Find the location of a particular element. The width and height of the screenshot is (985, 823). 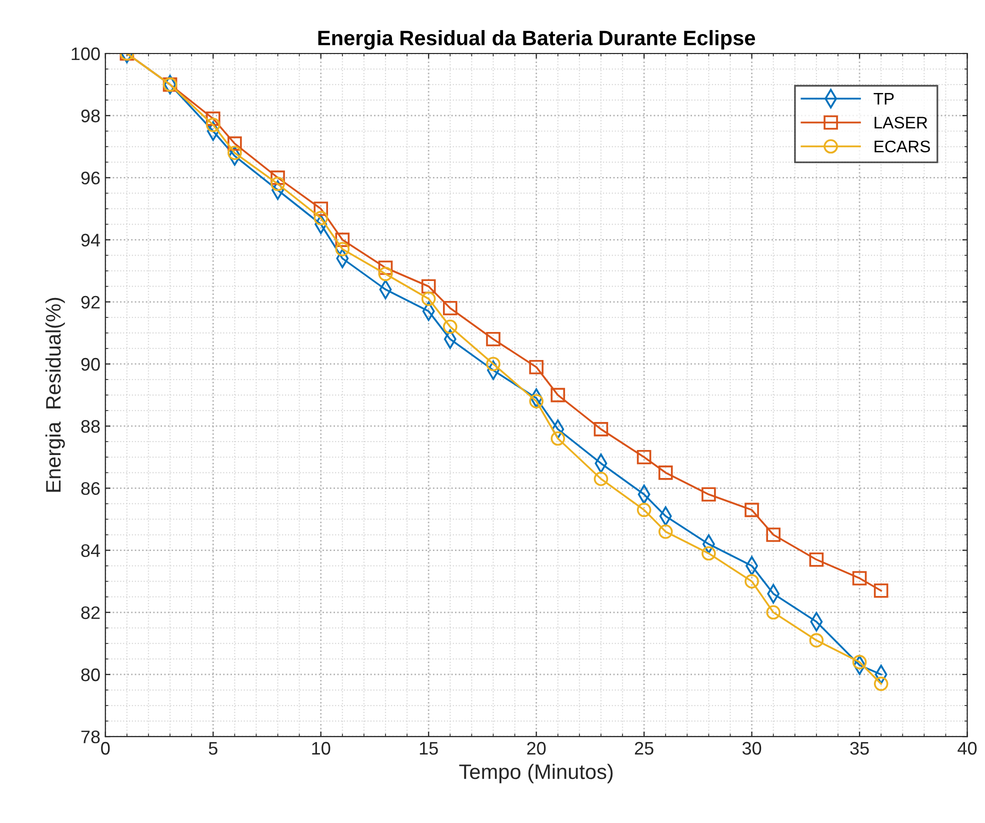

y-tick-label: 100 is located at coordinates (86, 53).